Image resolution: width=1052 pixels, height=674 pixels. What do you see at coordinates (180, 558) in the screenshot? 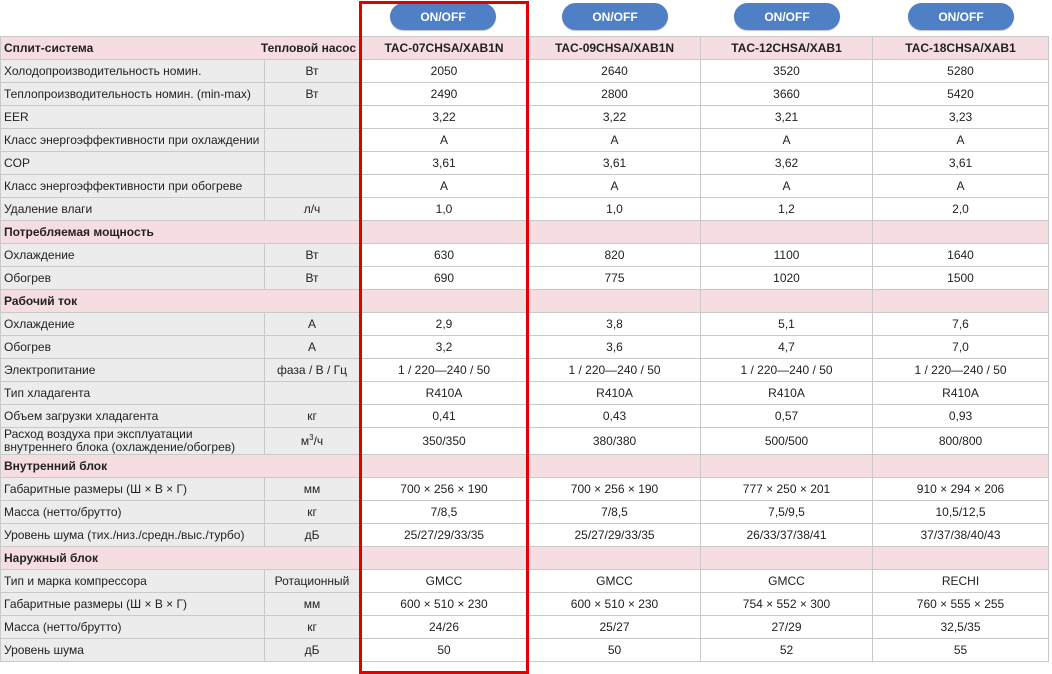
I see `section-label: Наружный блок` at bounding box center [180, 558].